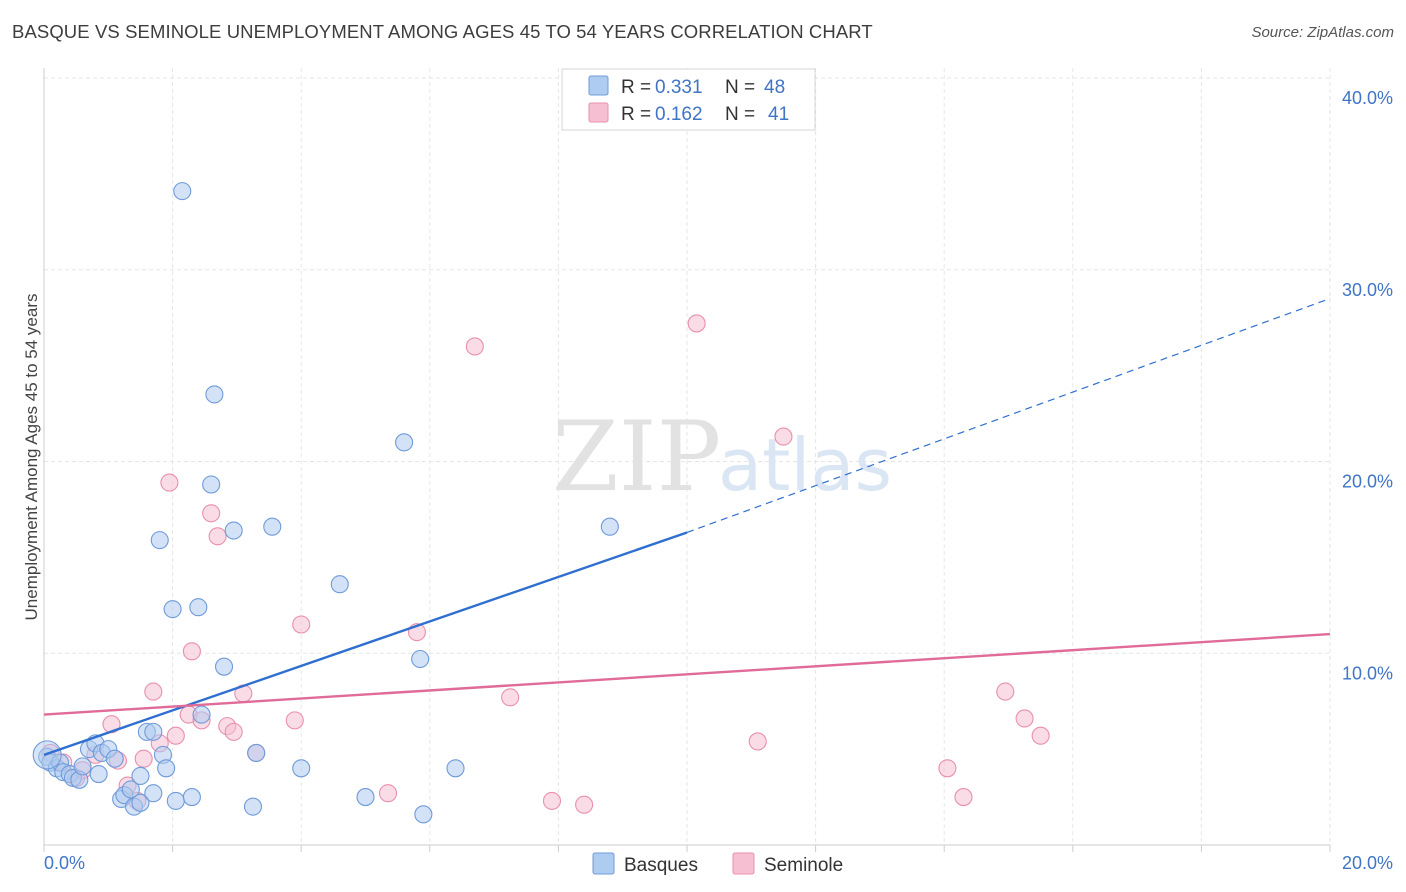 Image resolution: width=1406 pixels, height=892 pixels. What do you see at coordinates (740, 87) in the screenshot?
I see `legend-n-label-basques: N =` at bounding box center [740, 87].